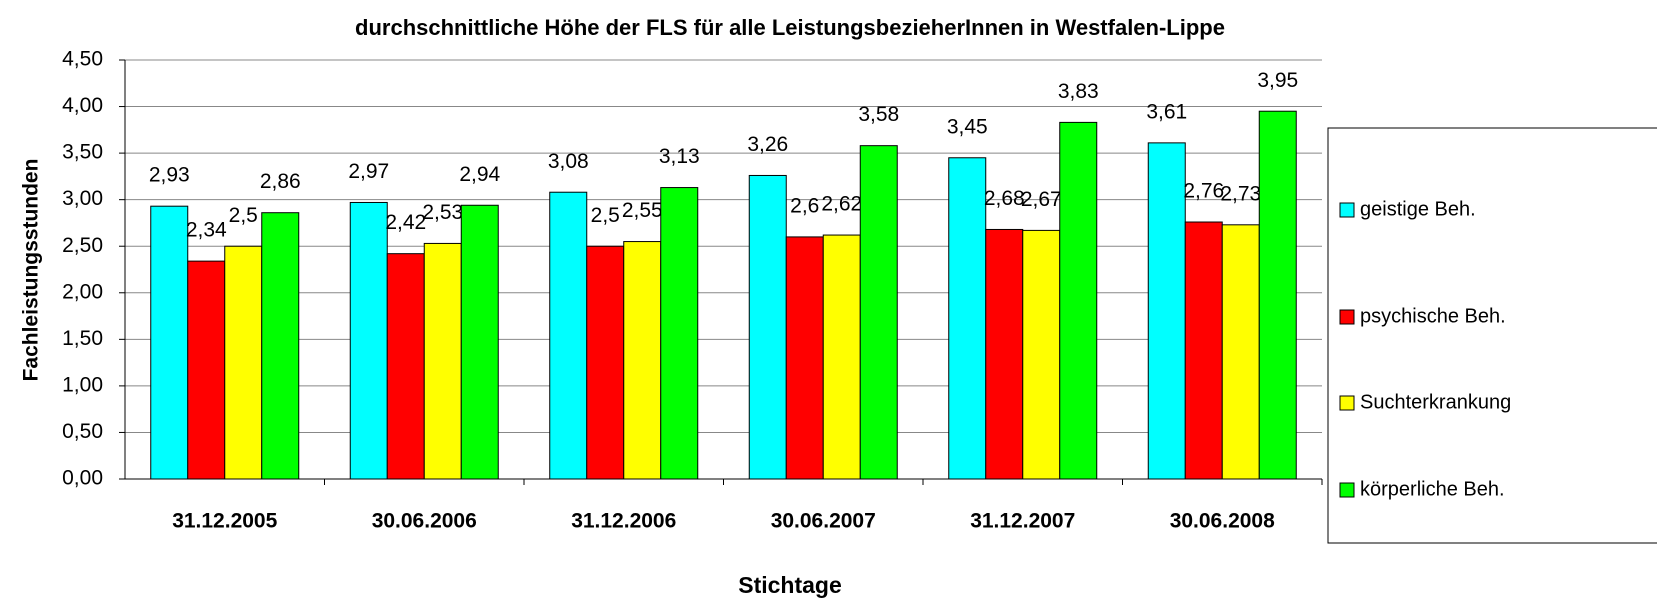  What do you see at coordinates (424, 521) in the screenshot?
I see `x-tick-label: 30.06.2006` at bounding box center [424, 521].